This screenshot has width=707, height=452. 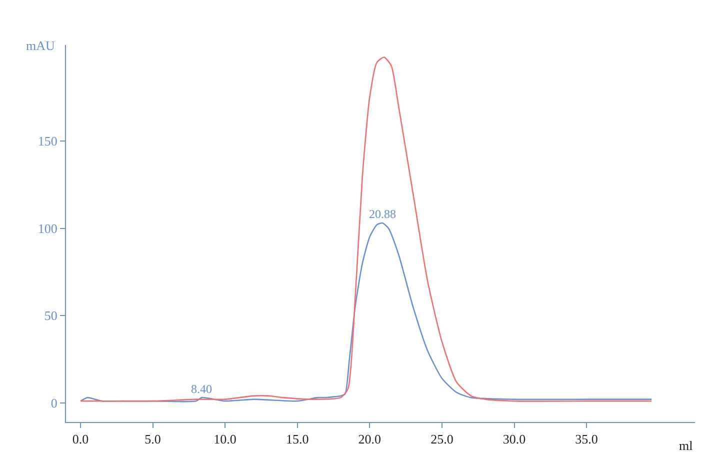 I want to click on y-tick-label: 0, so click(x=54, y=402).